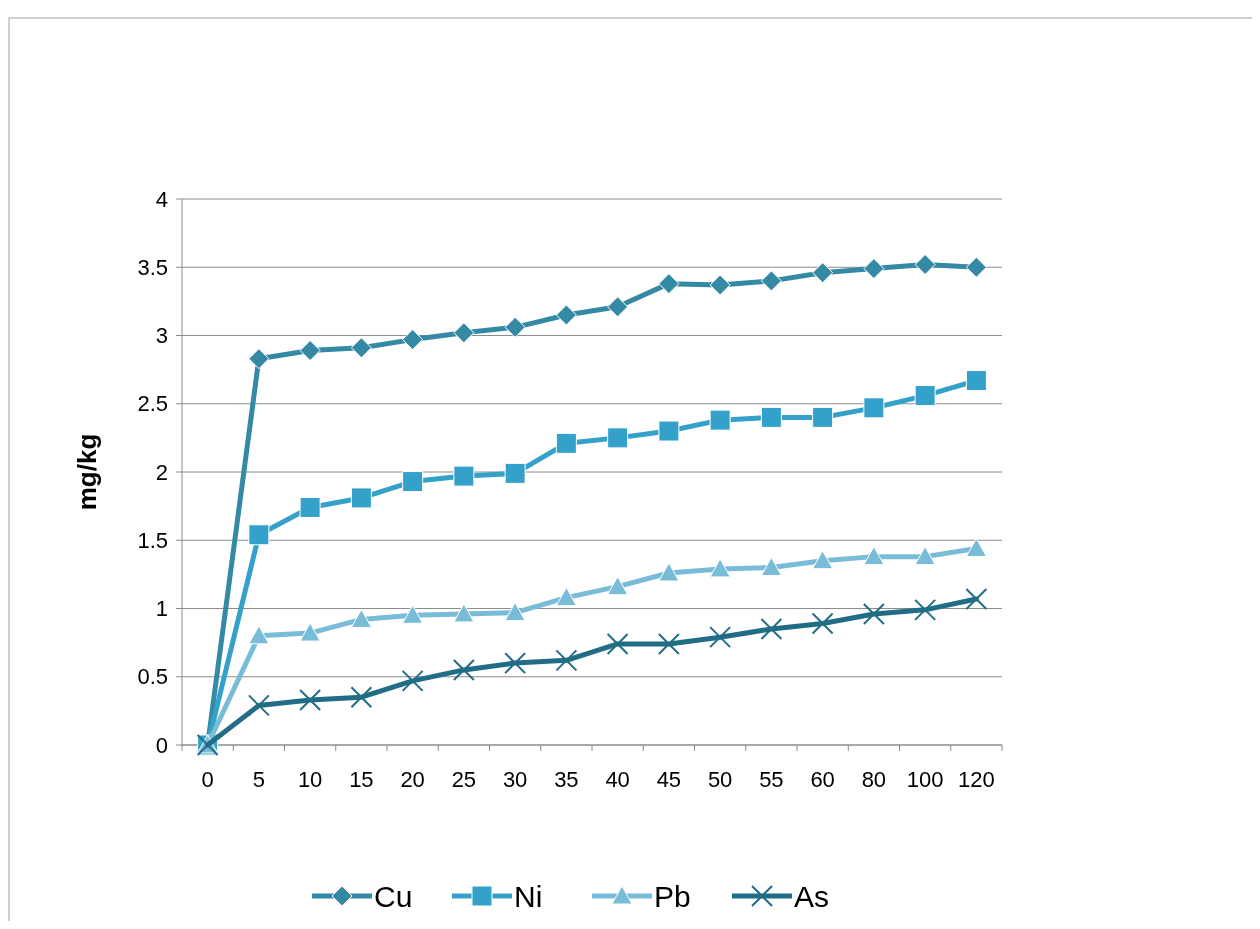 The image size is (1260, 929). Describe the element at coordinates (152, 677) in the screenshot. I see `y-tick-label: 0.5` at that location.